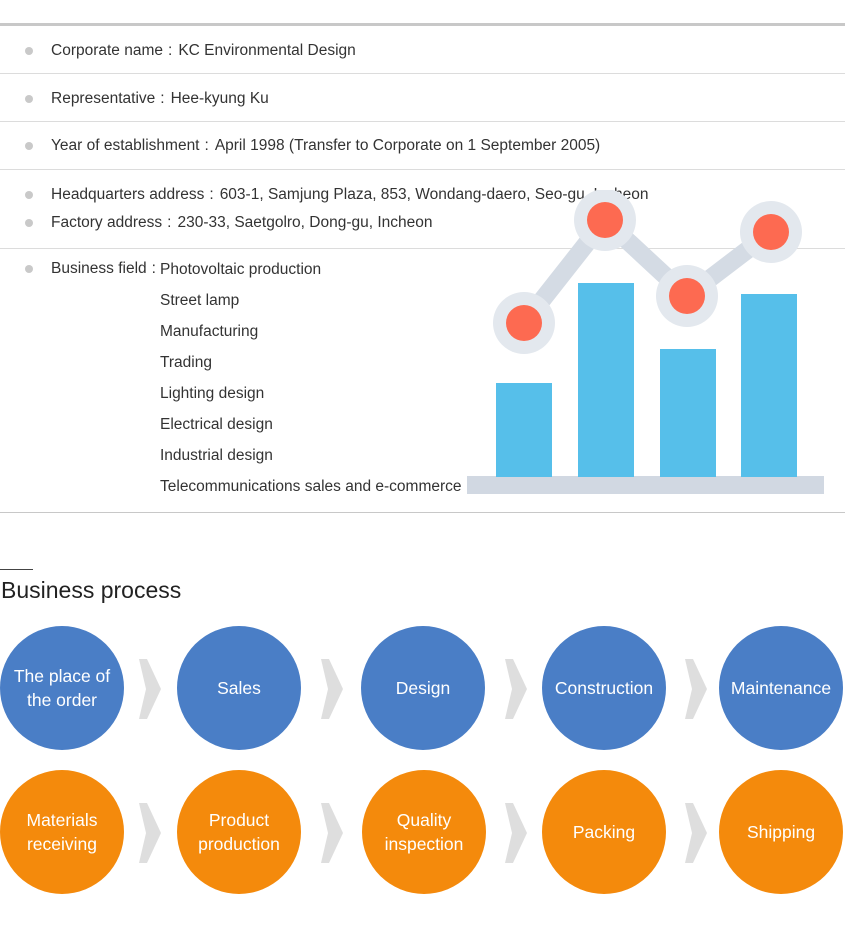  What do you see at coordinates (604, 688) in the screenshot?
I see `process-step-construction: Construction` at bounding box center [604, 688].